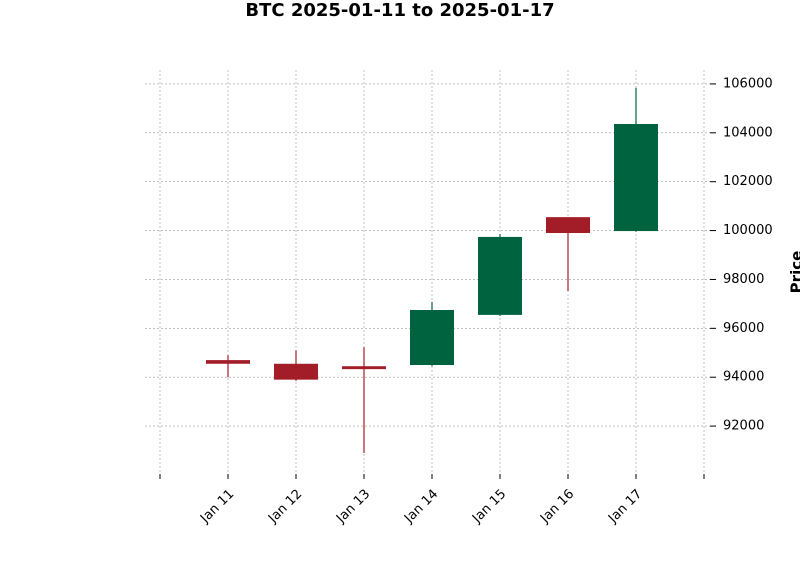  What do you see at coordinates (557, 507) in the screenshot?
I see `x-tick-label: Jan 16` at bounding box center [557, 507].